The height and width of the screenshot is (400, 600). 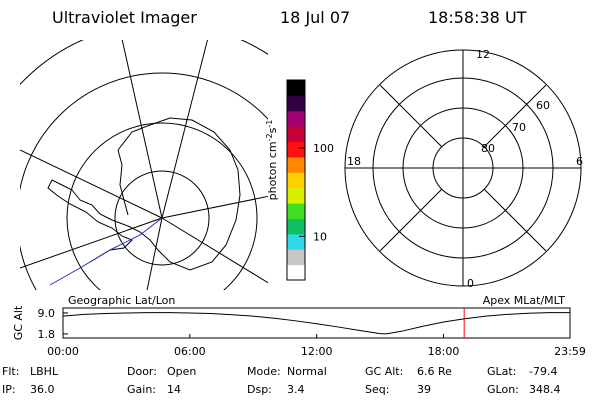 I want to click on info-value: -79.4, so click(x=543, y=371).